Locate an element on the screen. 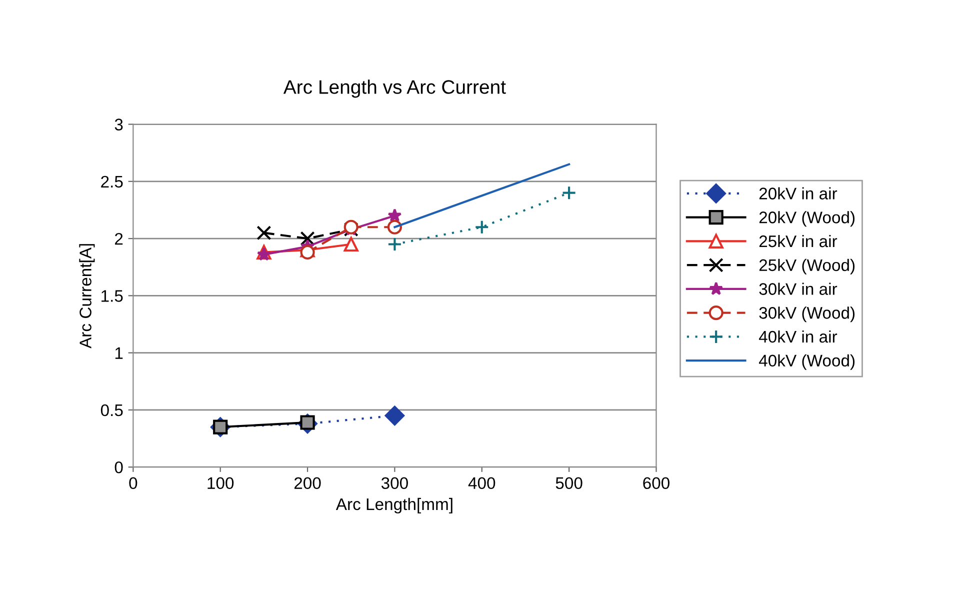 This screenshot has height=589, width=958. y-tick-label: 2 is located at coordinates (119, 238).